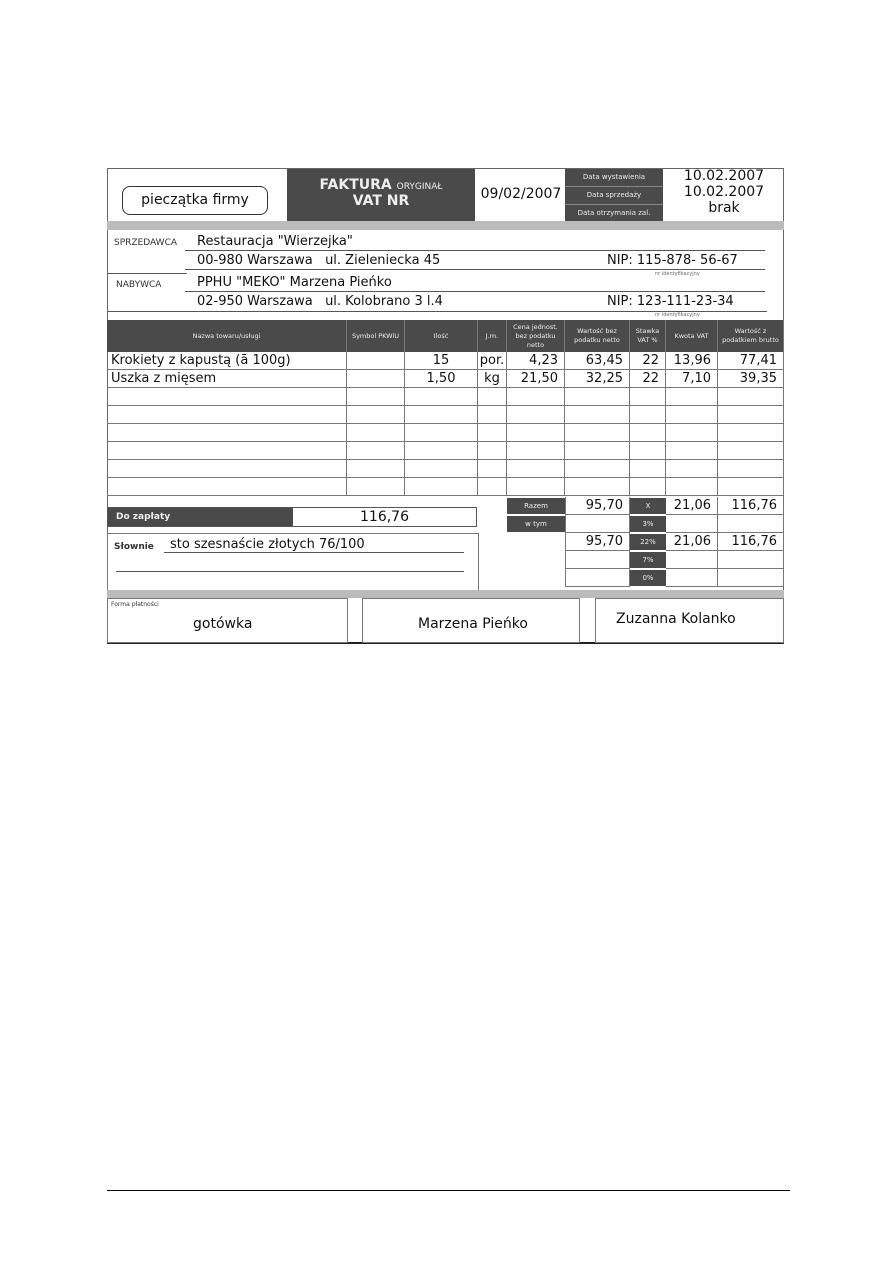 The width and height of the screenshot is (893, 1263). Describe the element at coordinates (536, 361) in the screenshot. I see `table-cell: 4,23` at that location.